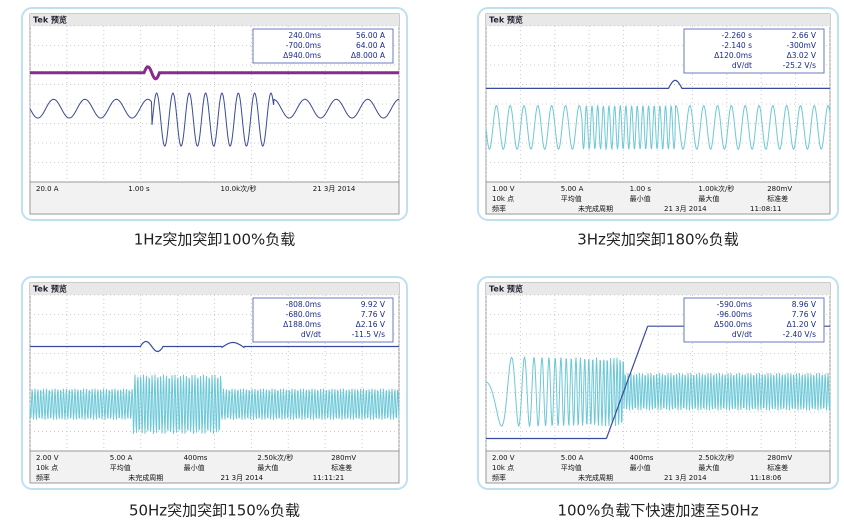  I want to click on cursor-readout: -11.5 V/s, so click(368, 334).